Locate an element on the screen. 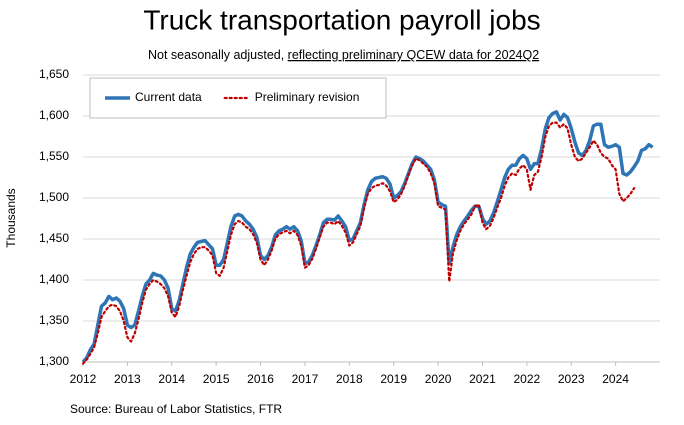 The width and height of the screenshot is (684, 425). x-tick-label: 2020 is located at coordinates (438, 379).